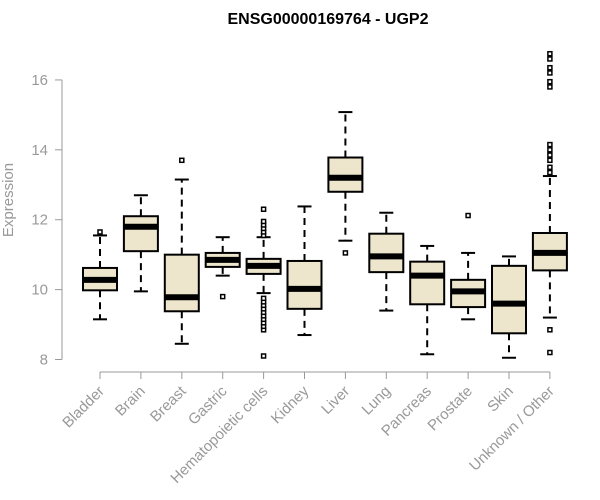 The width and height of the screenshot is (600, 500). I want to click on y-tick-label: 16, so click(39, 80).